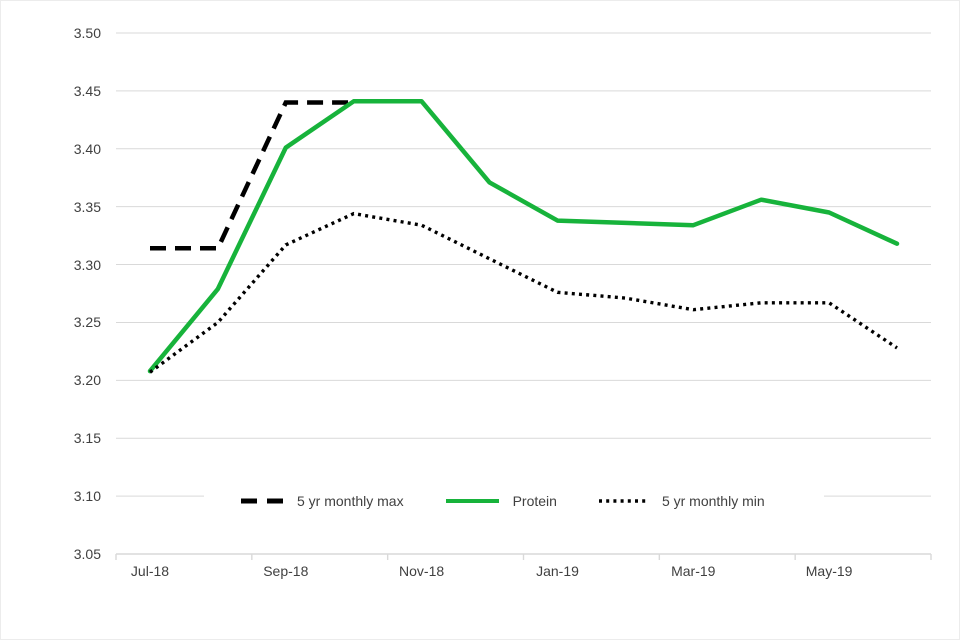  I want to click on x-axis-label: Jan-19, so click(557, 571).